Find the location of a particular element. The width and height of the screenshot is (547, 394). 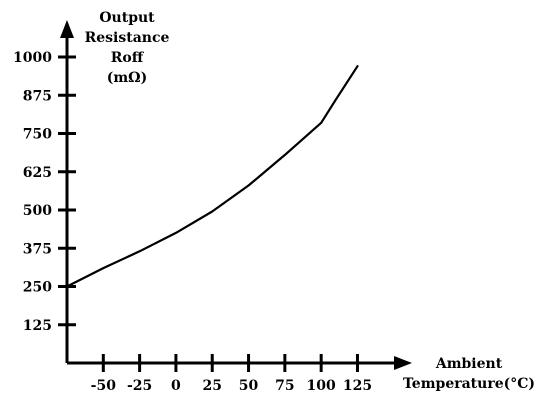

y-axis-label-line: Output is located at coordinates (127, 18).